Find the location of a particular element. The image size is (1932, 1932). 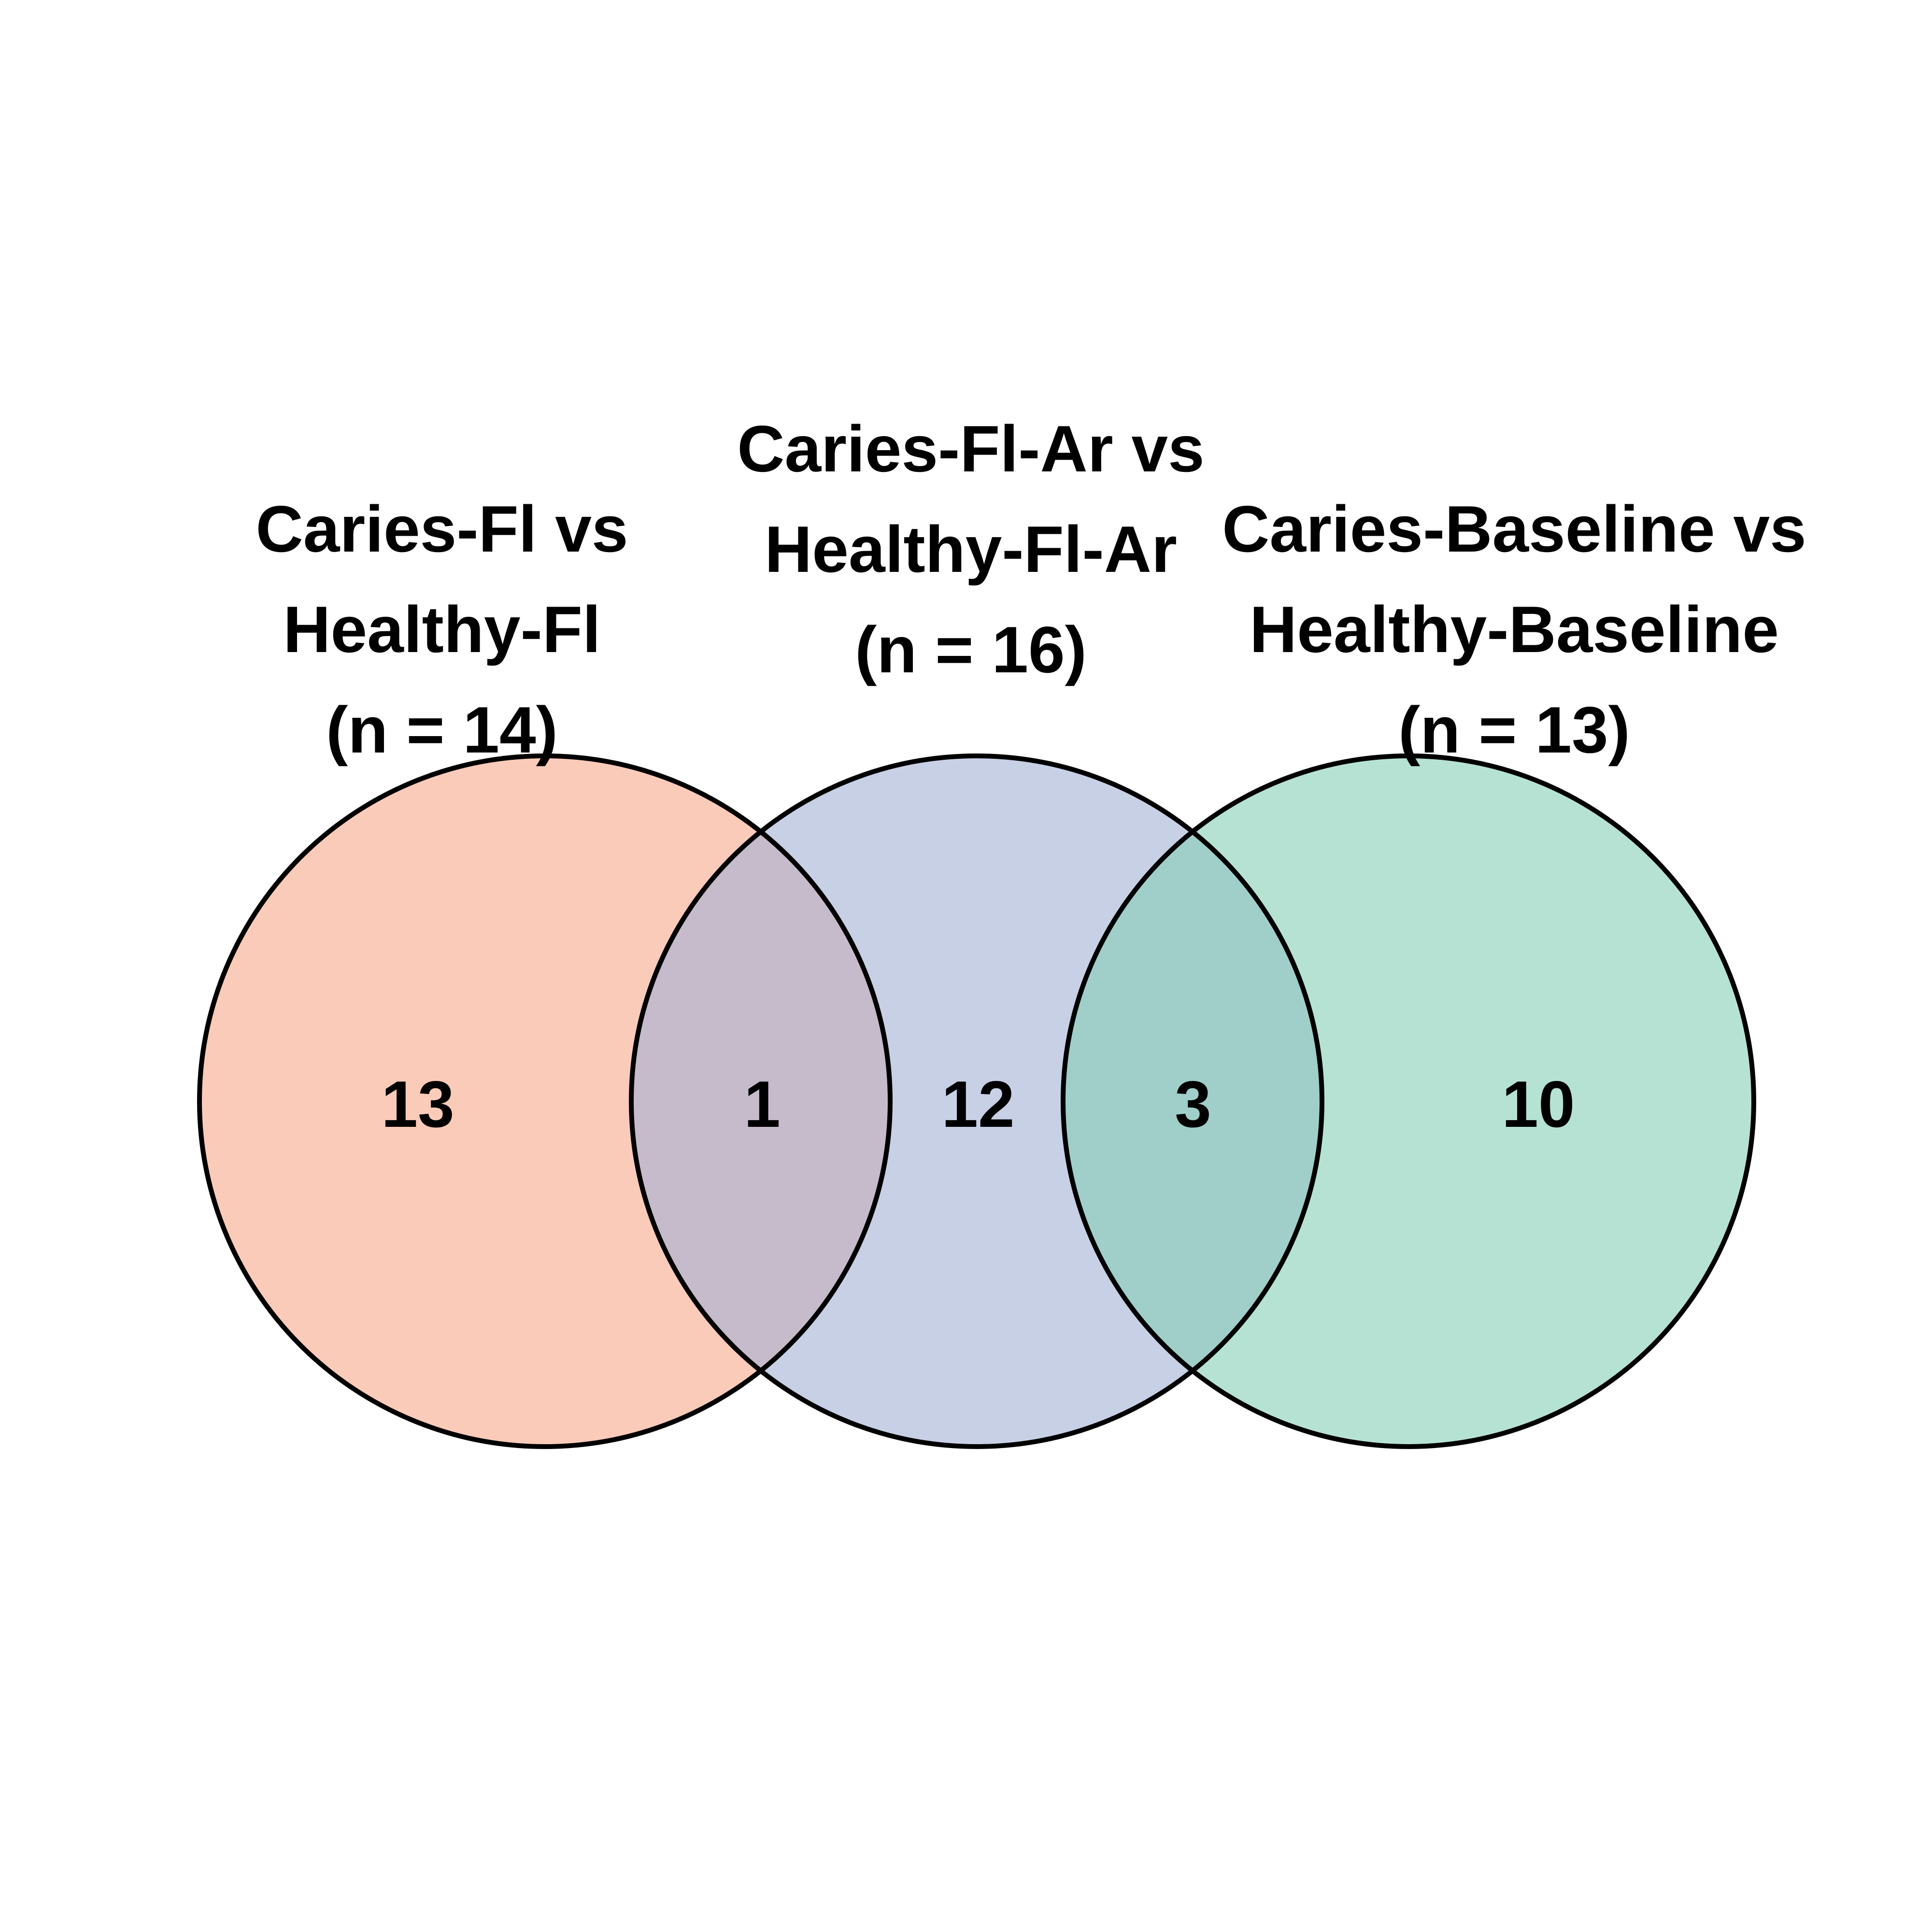

set-label-caries-baseline-line-3: (n = 13) is located at coordinates (1514, 730).